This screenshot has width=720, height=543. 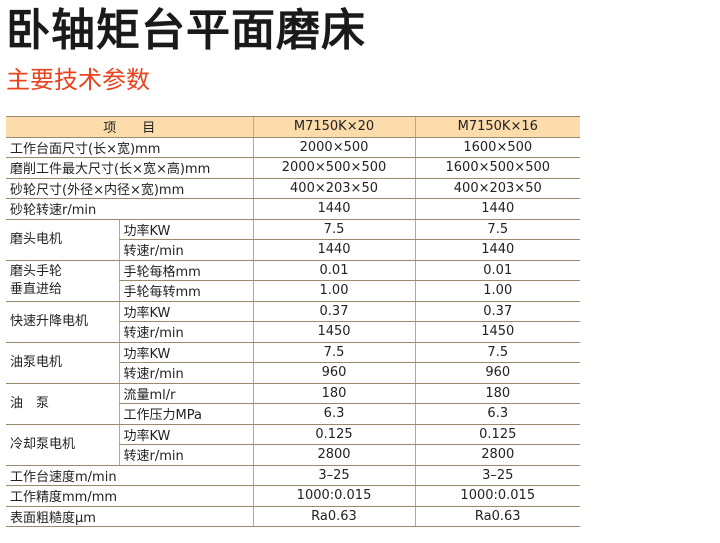 I want to click on row-value-1: 2800, so click(x=334, y=455).